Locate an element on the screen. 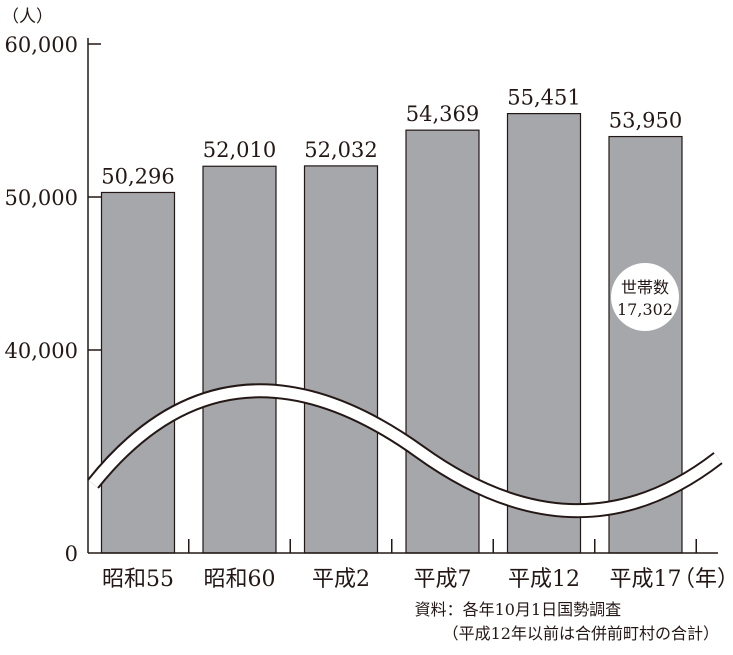  bar-value-label: 52,010 is located at coordinates (239, 150).